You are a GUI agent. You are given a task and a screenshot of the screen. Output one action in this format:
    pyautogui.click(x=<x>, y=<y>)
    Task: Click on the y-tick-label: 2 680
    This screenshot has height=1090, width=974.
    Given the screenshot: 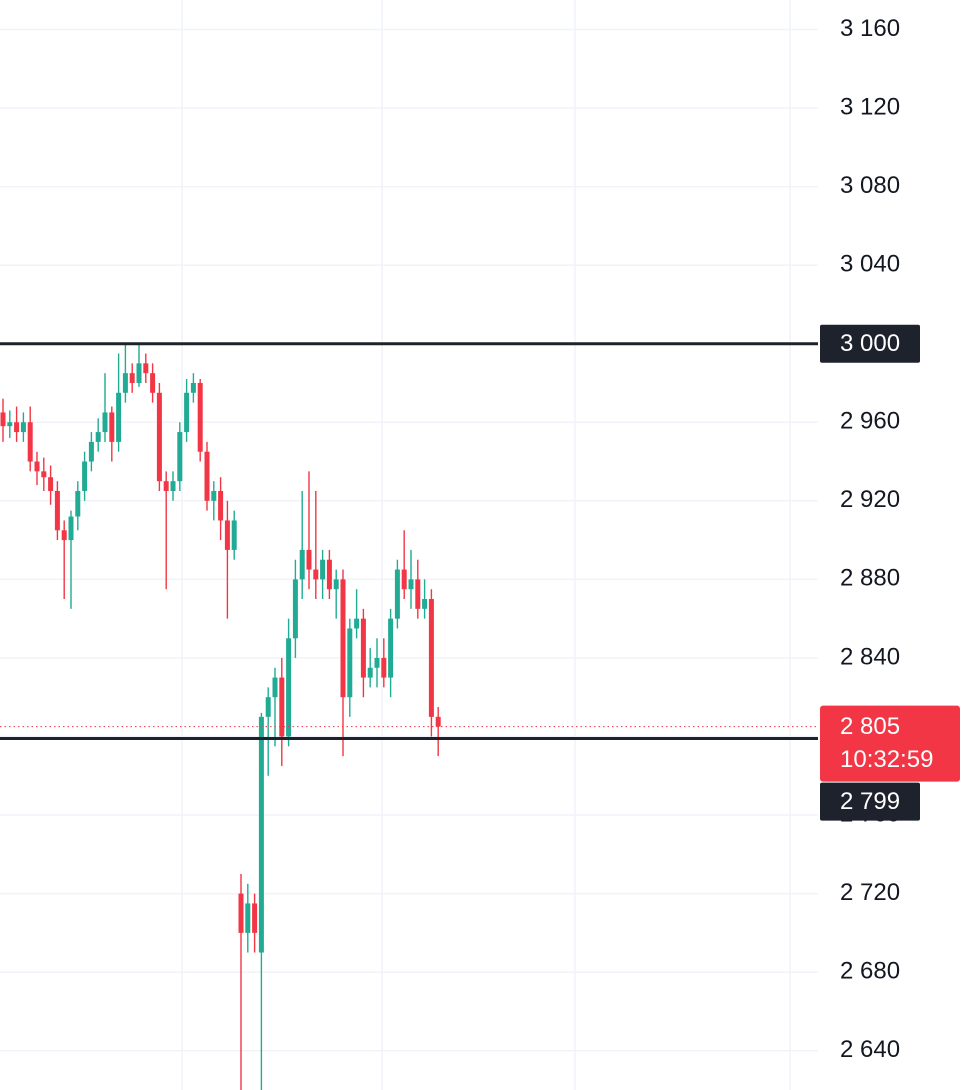 What is the action you would take?
    pyautogui.click(x=870, y=971)
    